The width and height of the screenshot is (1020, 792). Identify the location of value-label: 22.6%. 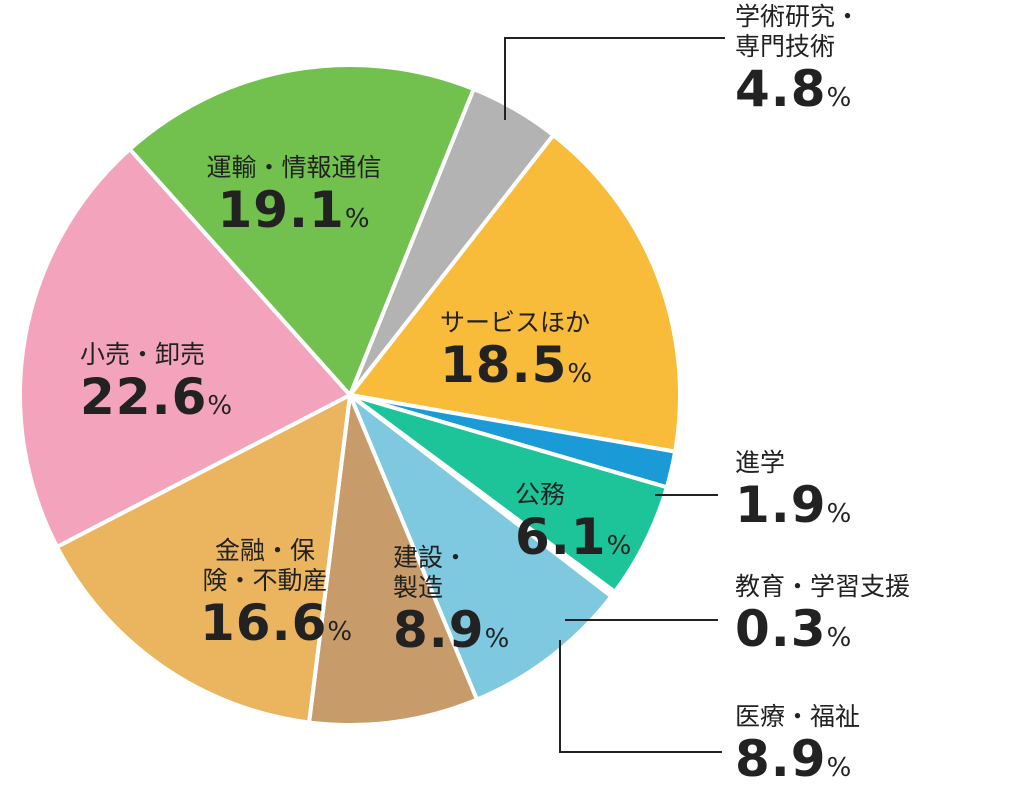
(158, 401).